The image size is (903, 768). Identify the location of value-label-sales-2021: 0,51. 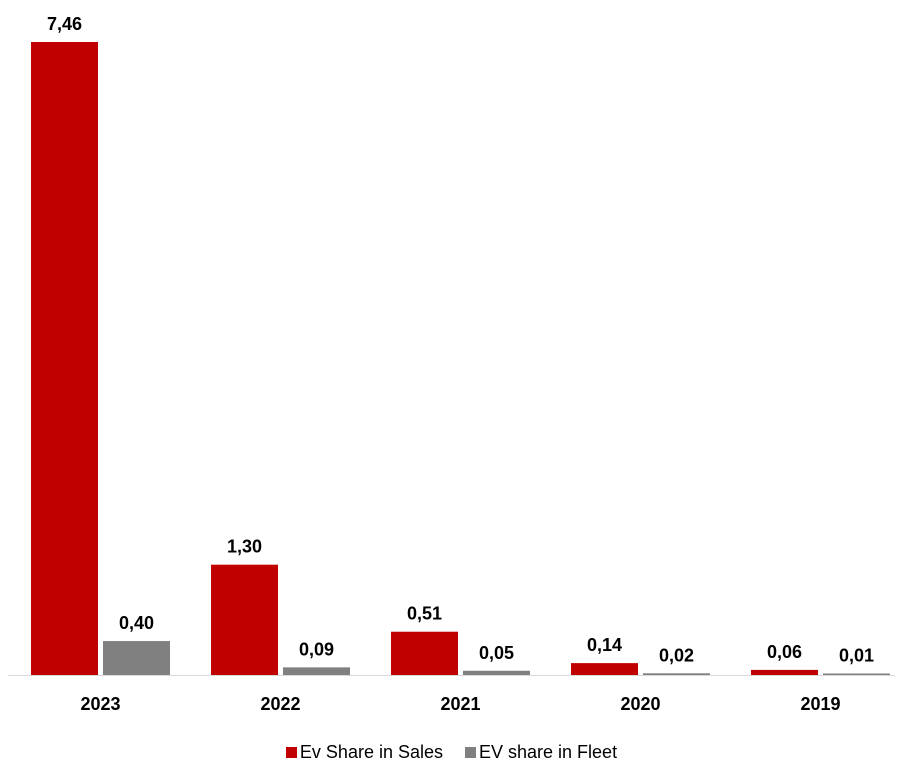
(424, 614).